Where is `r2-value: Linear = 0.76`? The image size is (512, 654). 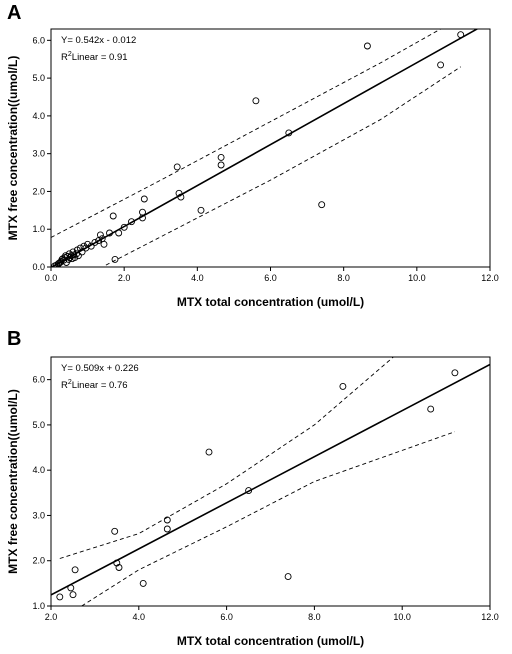
r2-value: Linear = 0.76 is located at coordinates (100, 385).